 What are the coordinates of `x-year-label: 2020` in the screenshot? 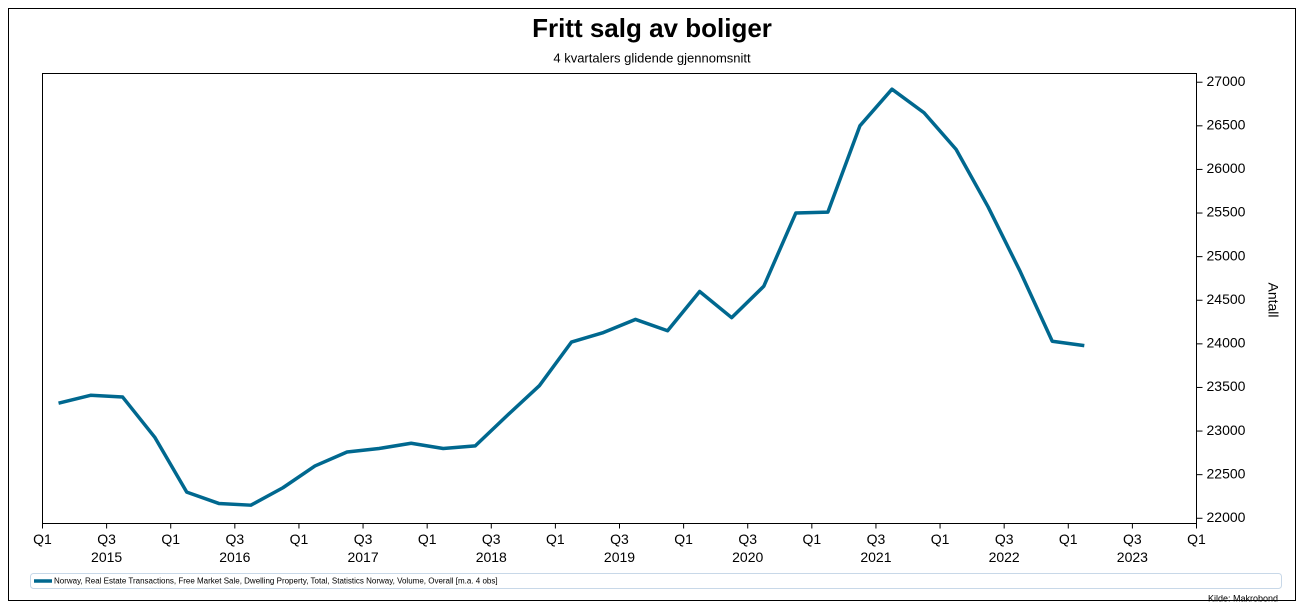 It's located at (747, 557).